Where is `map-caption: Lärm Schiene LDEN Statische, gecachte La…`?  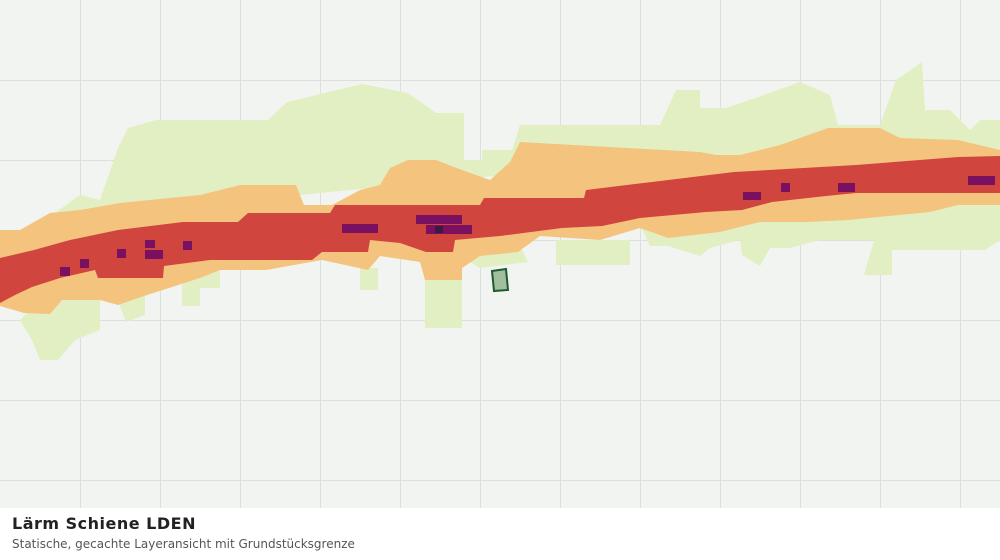
map-caption: Lärm Schiene LDEN Statische, gecachte La… is located at coordinates (500, 534).